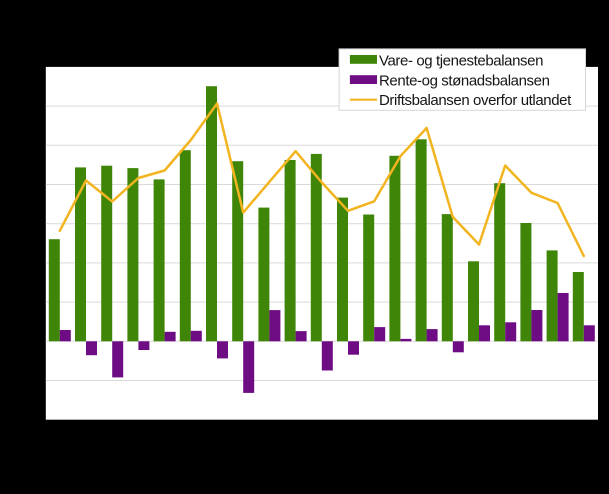  I want to click on svg-text:Driftsbalansen overfor utlande: Driftsbalansen overfor utlandet, so click(475, 100).